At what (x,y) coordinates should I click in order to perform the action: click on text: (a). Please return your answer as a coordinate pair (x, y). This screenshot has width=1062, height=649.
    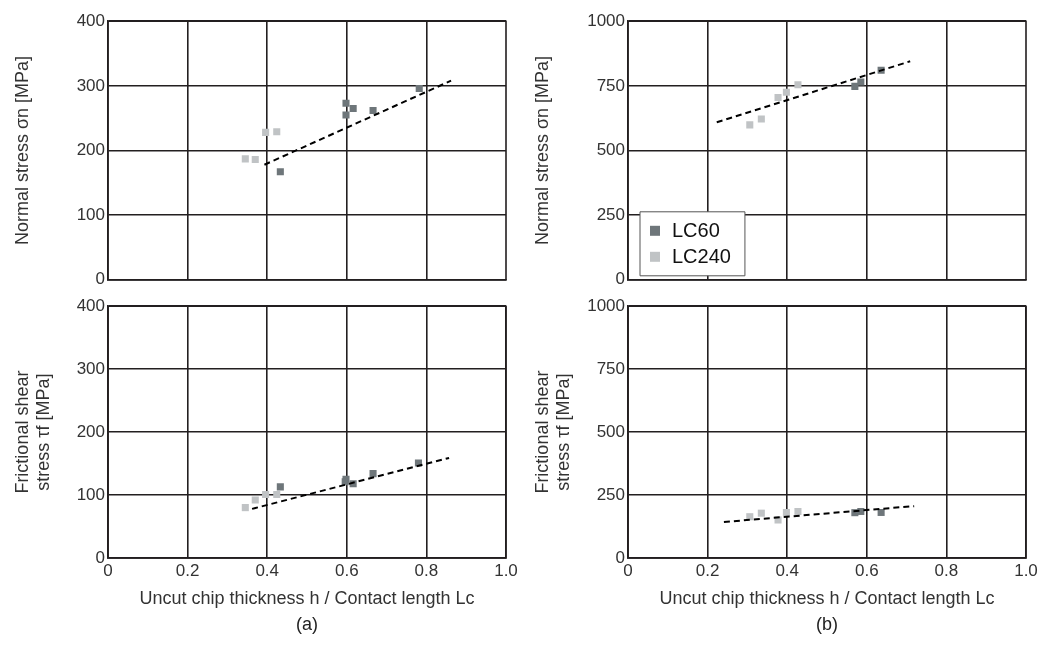
    Looking at the image, I should click on (307, 623).